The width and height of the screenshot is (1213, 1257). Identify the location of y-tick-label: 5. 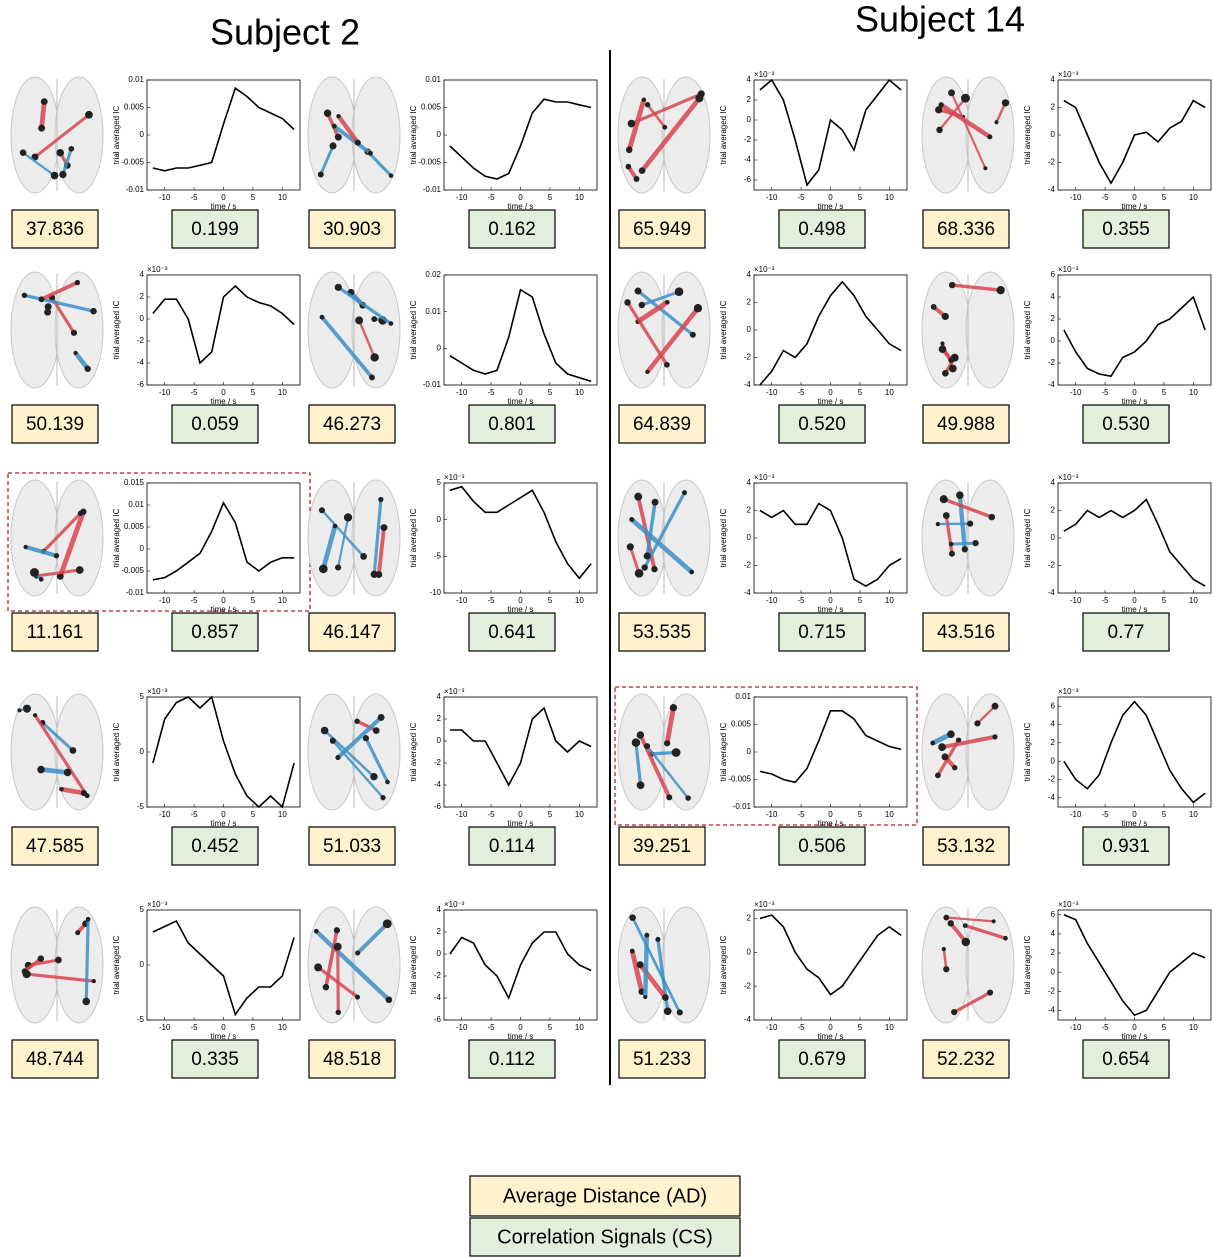
(439, 482).